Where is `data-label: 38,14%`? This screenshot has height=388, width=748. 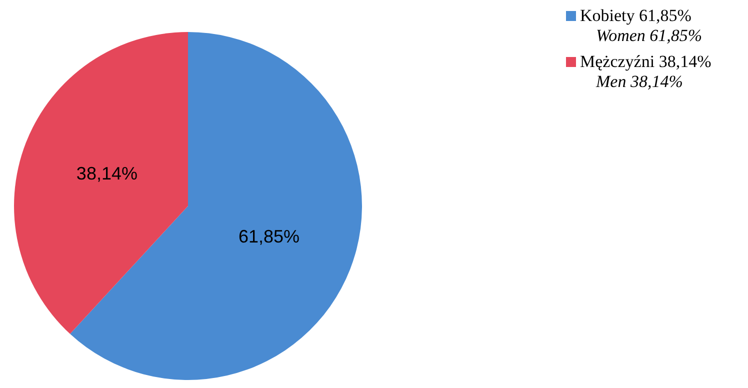 data-label: 38,14% is located at coordinates (107, 173).